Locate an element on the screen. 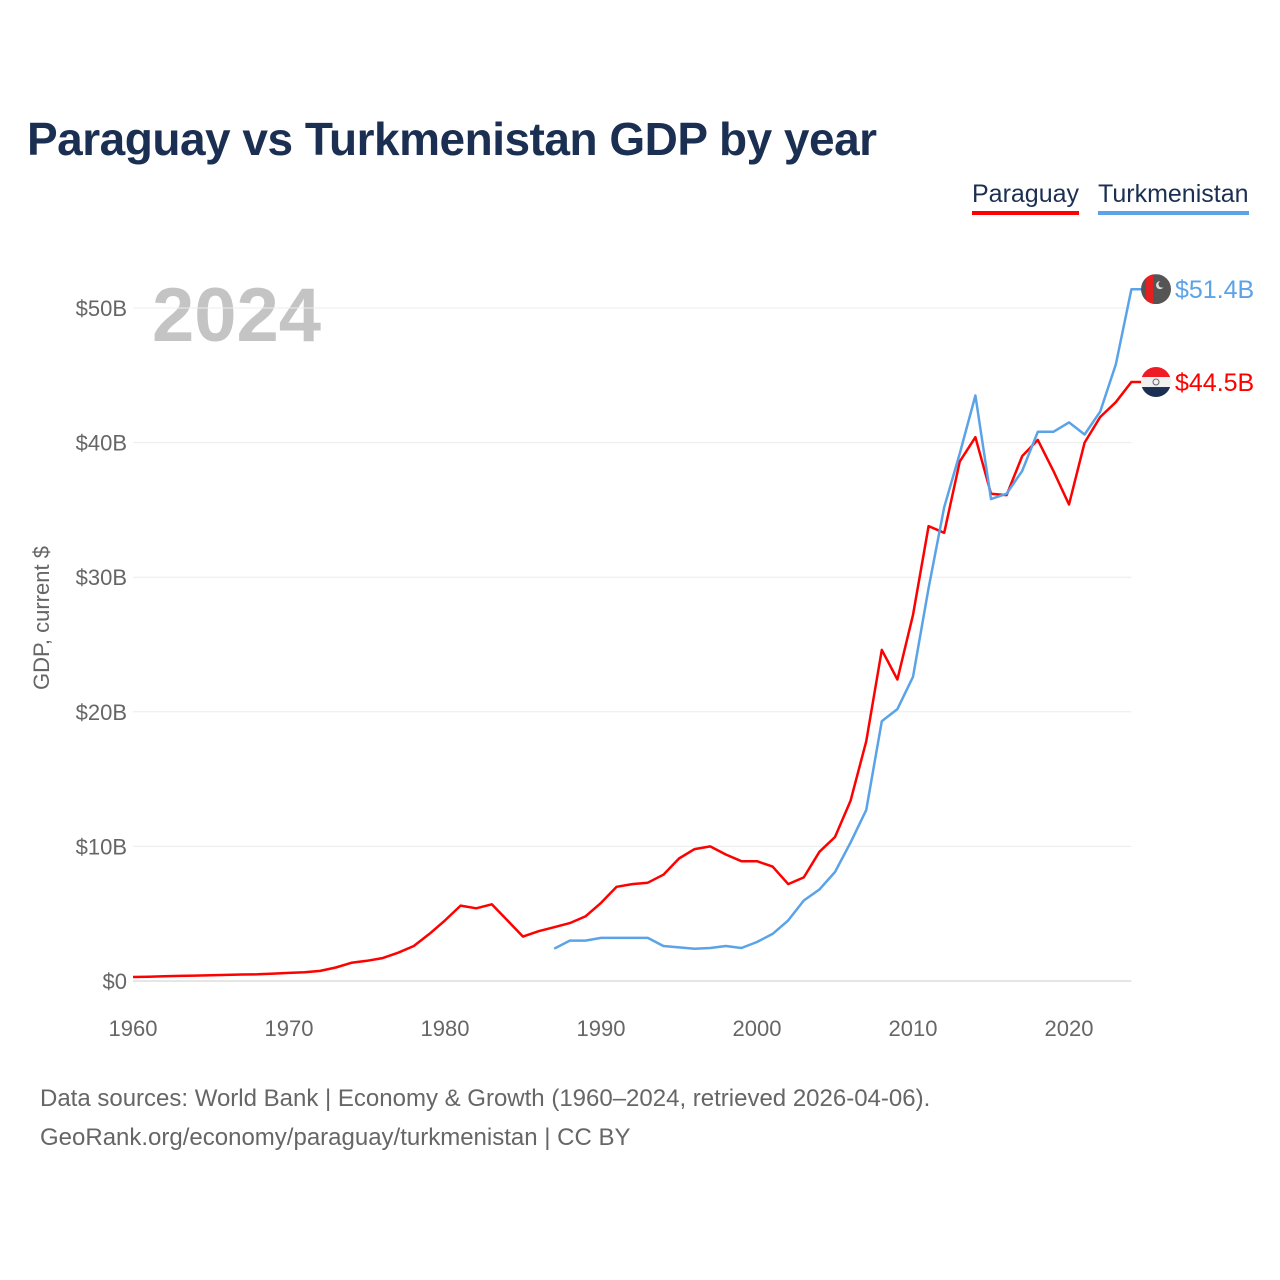 This screenshot has height=1280, width=1280. year-watermark: 2024 is located at coordinates (237, 315).